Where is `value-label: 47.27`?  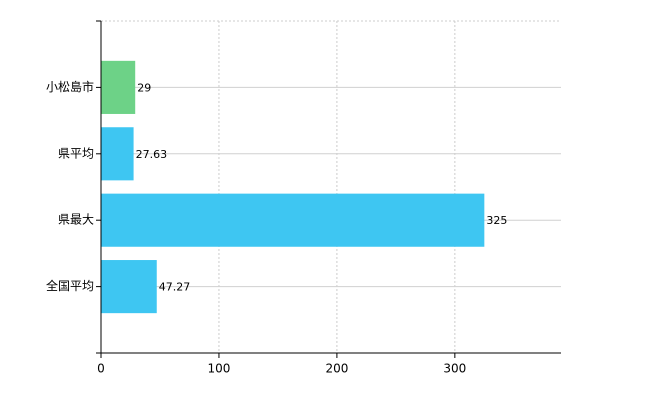 value-label: 47.27 is located at coordinates (175, 287).